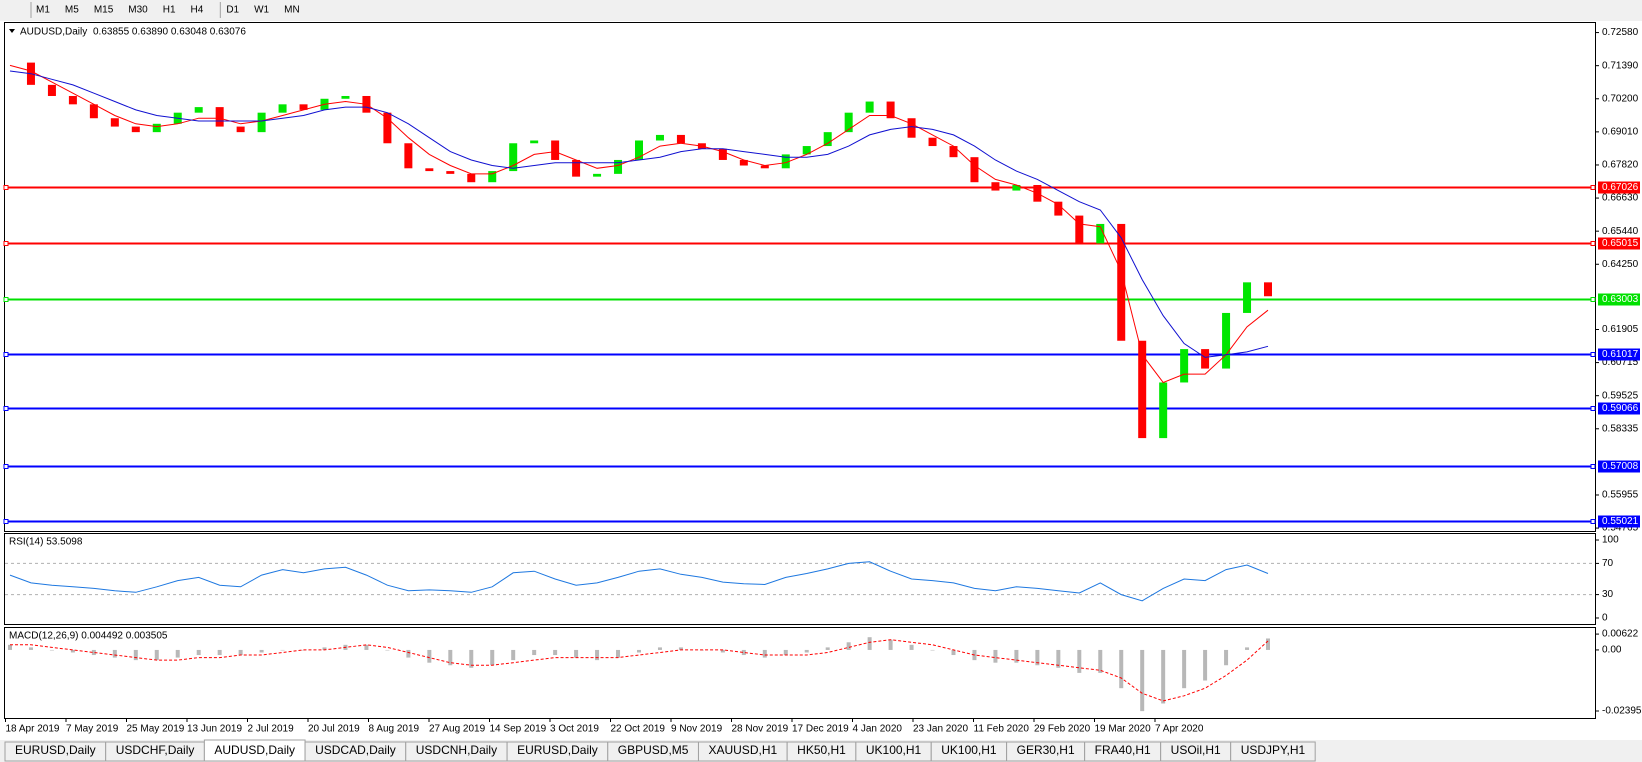 This screenshot has width=1642, height=762. Describe the element at coordinates (46, 542) in the screenshot. I see `rsi-title: RSI(14) 53.5098` at that location.